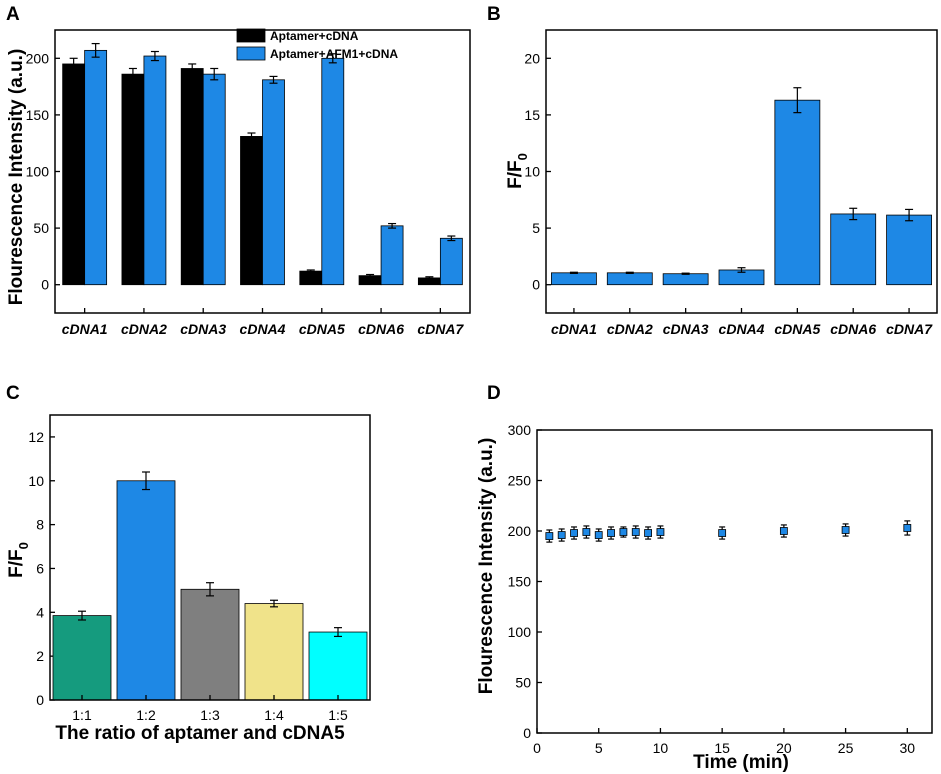 This screenshot has width=941, height=774. What do you see at coordinates (36, 481) in the screenshot?
I see `panel-c-ytick-label: 10` at bounding box center [36, 481].